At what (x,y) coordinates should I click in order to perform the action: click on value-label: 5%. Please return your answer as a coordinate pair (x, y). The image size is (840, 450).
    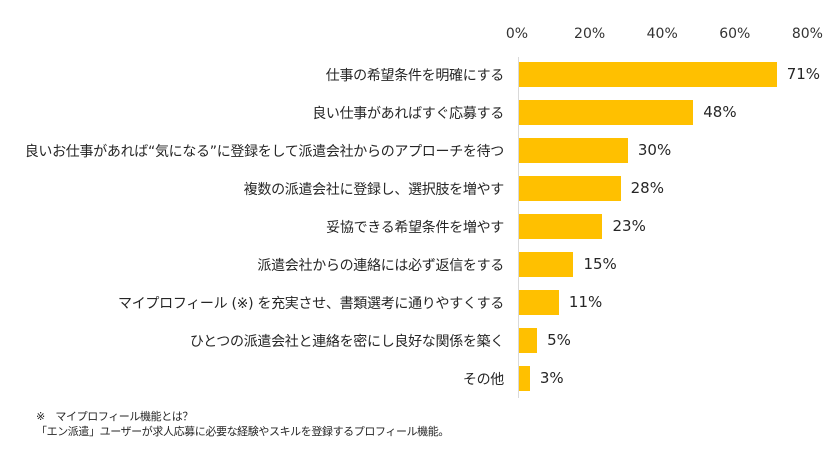
    Looking at the image, I should click on (559, 340).